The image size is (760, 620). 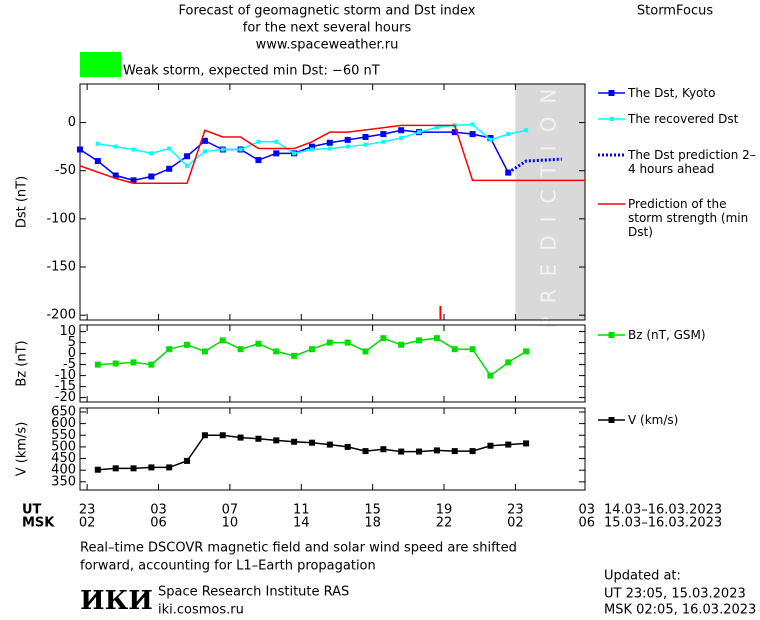 What do you see at coordinates (72, 342) in the screenshot?
I see `y-tick-label: 5` at bounding box center [72, 342].